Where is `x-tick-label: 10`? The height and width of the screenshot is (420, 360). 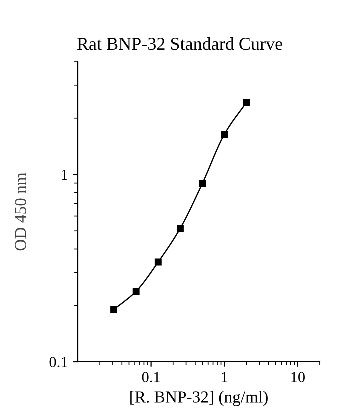 x-tick-label: 10 is located at coordinates (298, 377).